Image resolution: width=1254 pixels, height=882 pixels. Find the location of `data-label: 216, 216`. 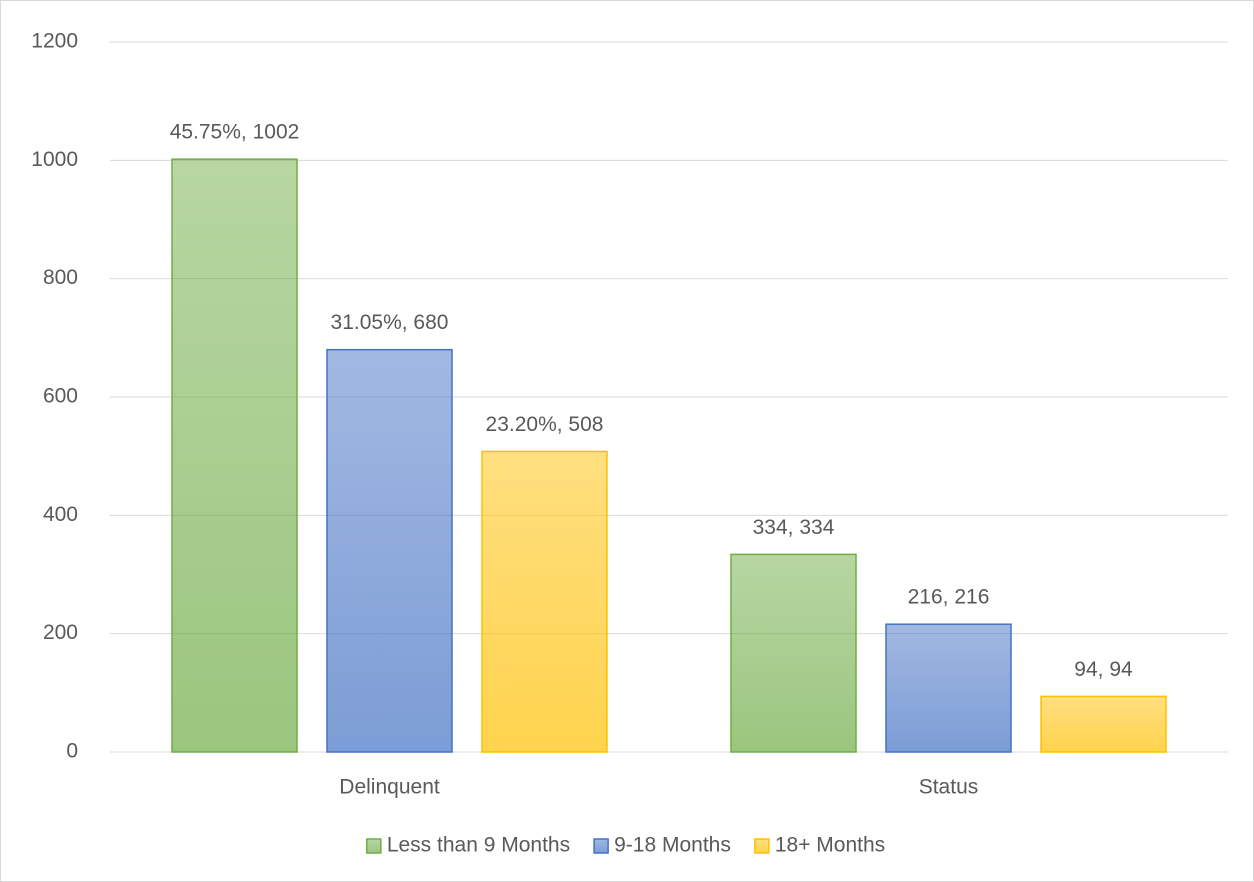

data-label: 216, 216 is located at coordinates (949, 597).